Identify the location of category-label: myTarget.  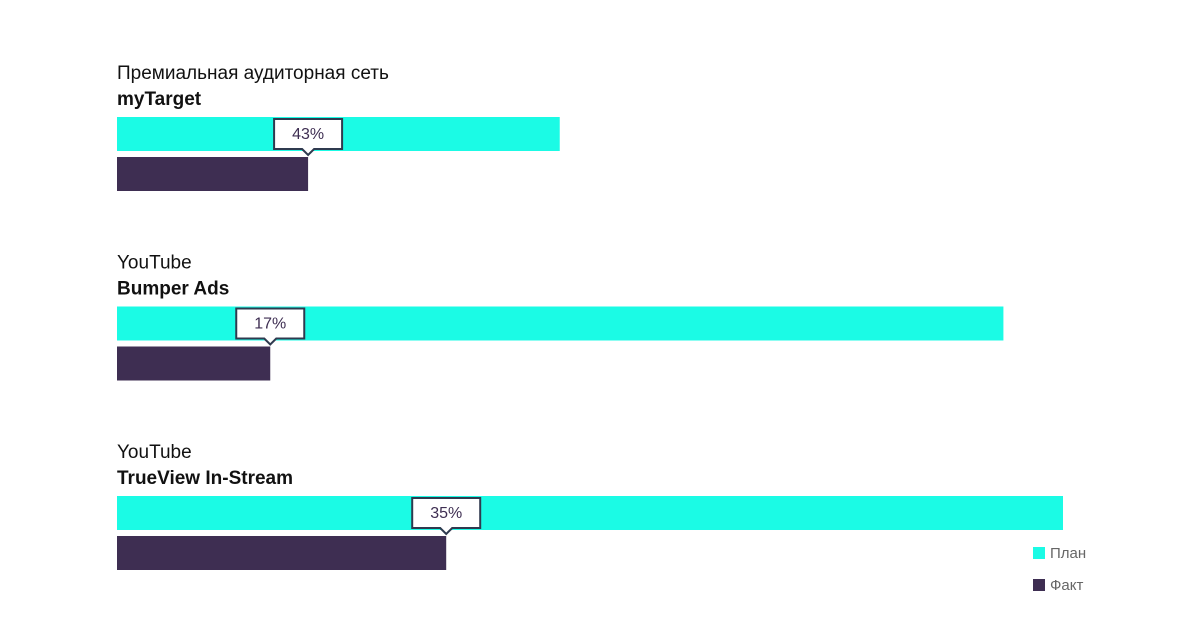
(159, 99).